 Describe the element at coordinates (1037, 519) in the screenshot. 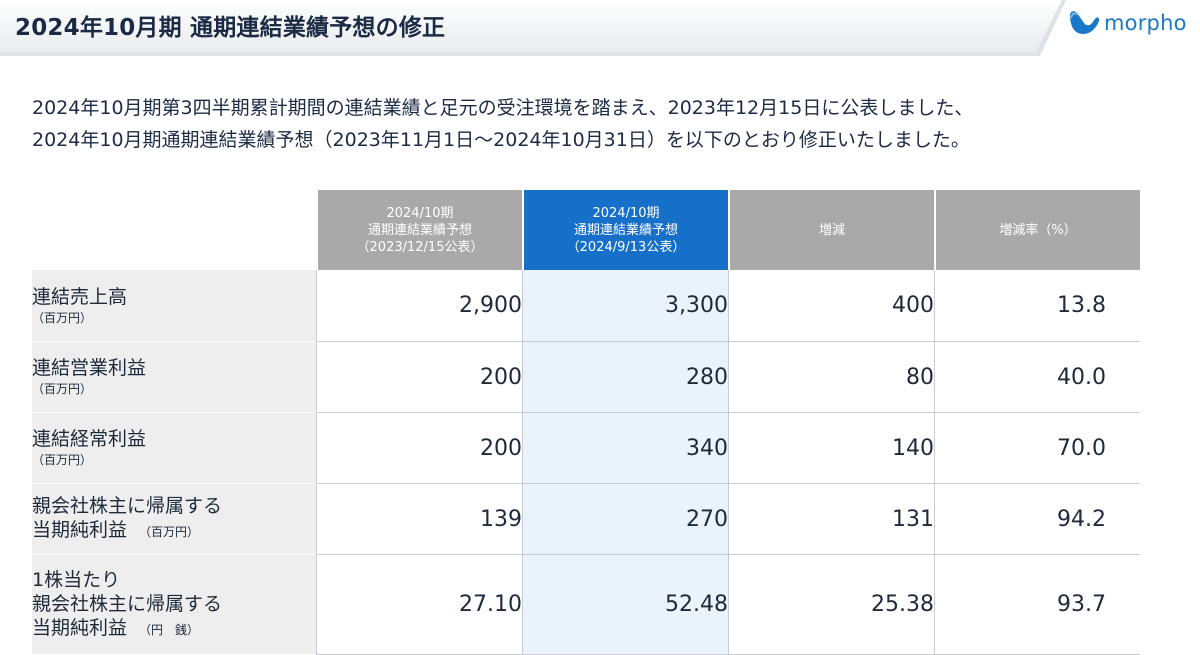

I see `value-cell: 94.2` at that location.